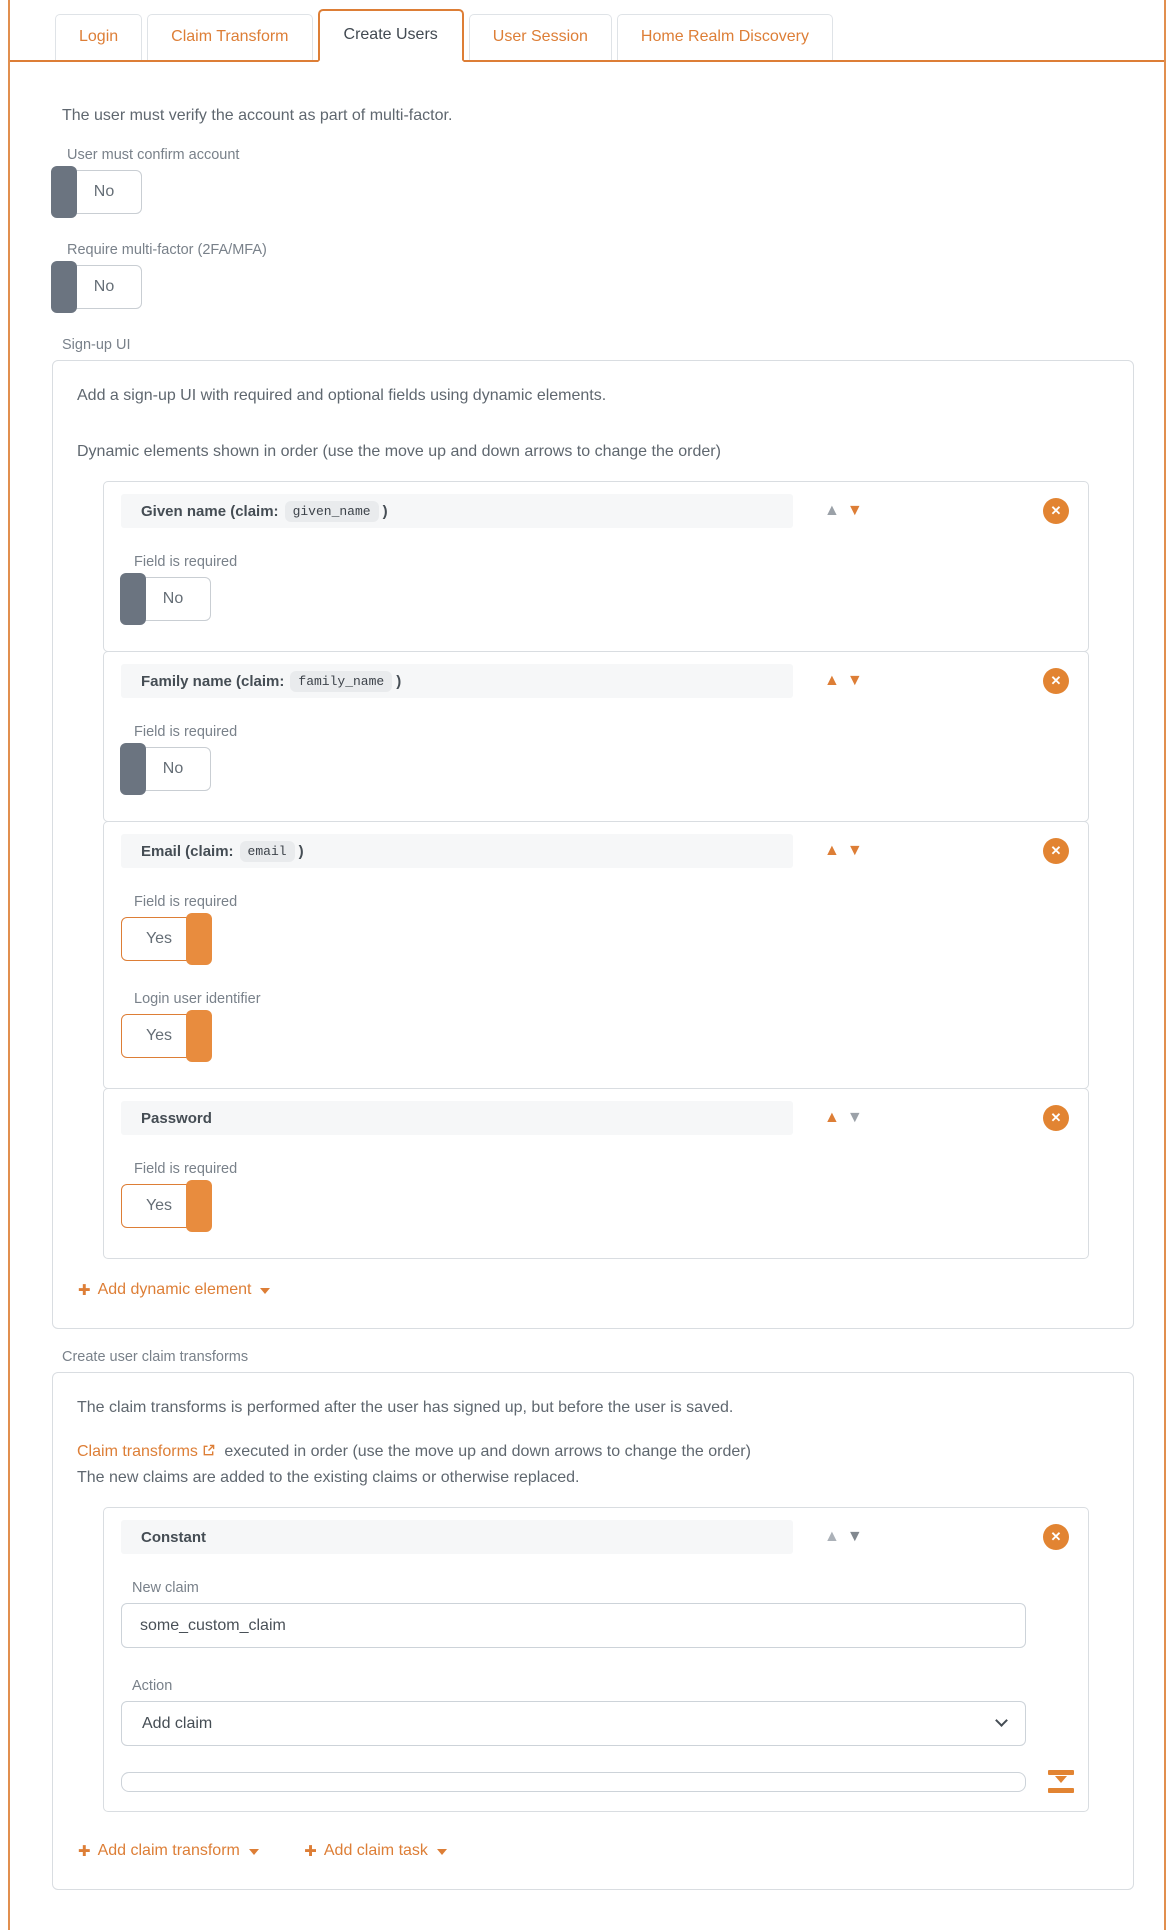 The image size is (1172, 1930). I want to click on tab-create-users: Create Users, so click(390, 35).